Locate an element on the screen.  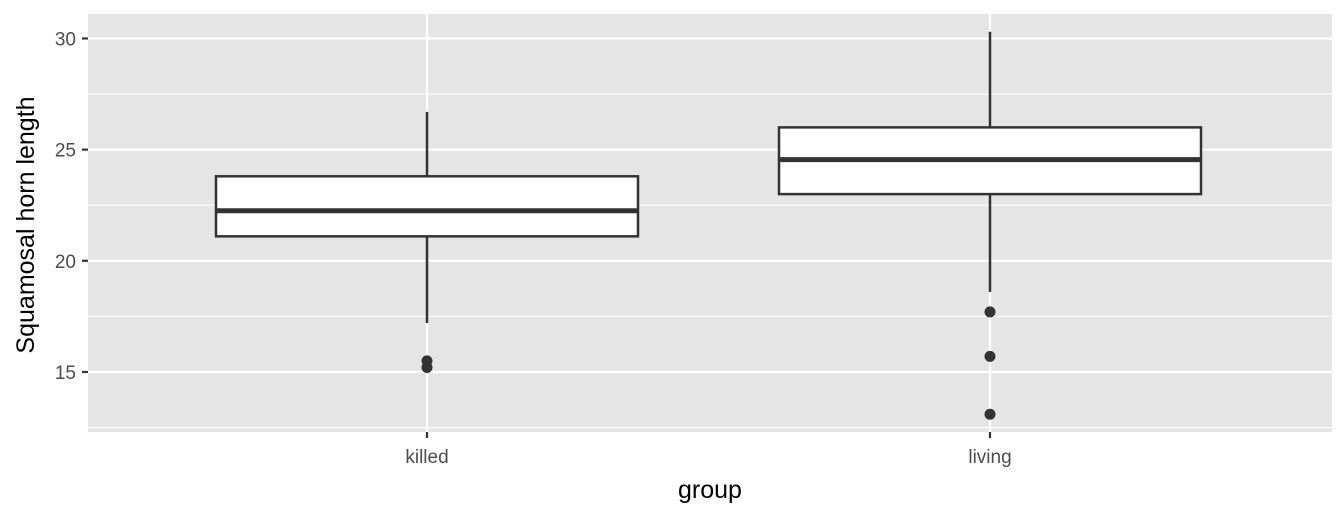
x-tick-label: killed is located at coordinates (426, 457).